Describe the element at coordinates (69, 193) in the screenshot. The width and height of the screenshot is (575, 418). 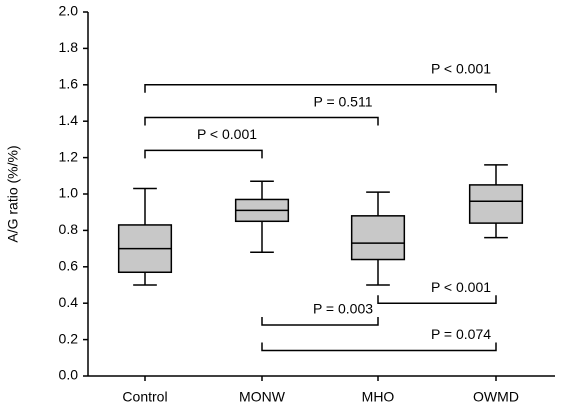
I see `y-tick-label: 1.0` at that location.